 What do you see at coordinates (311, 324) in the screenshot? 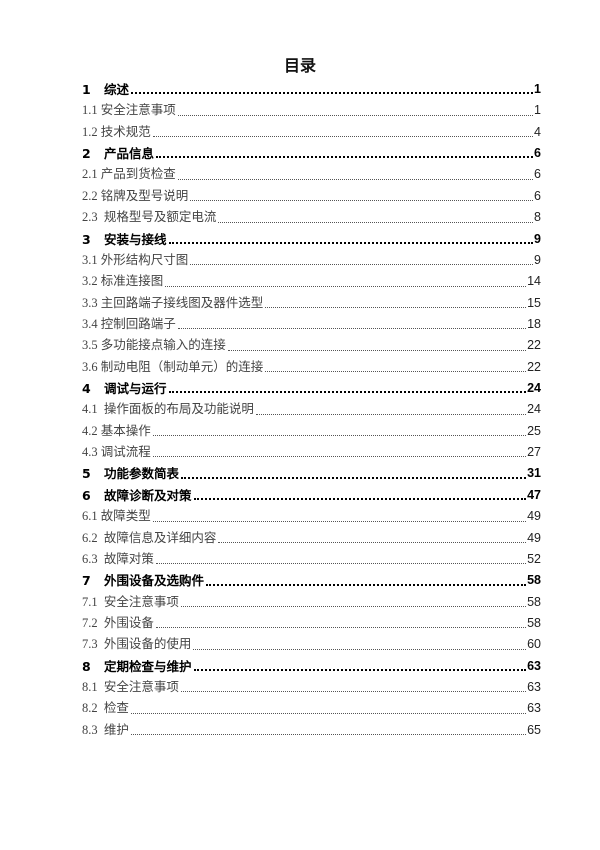
I see `toc-section-entry: 3.4 控制回路端子 18` at bounding box center [311, 324].